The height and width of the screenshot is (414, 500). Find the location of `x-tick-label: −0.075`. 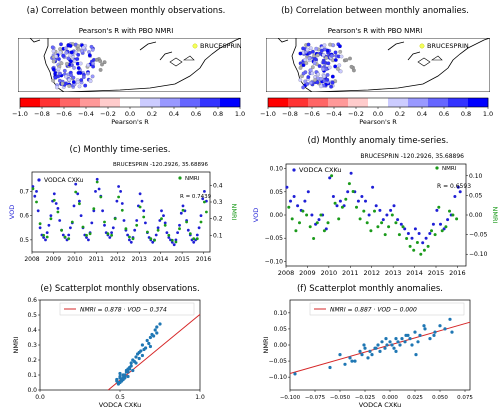

x-tick-label: −0.075 is located at coordinates (315, 398).